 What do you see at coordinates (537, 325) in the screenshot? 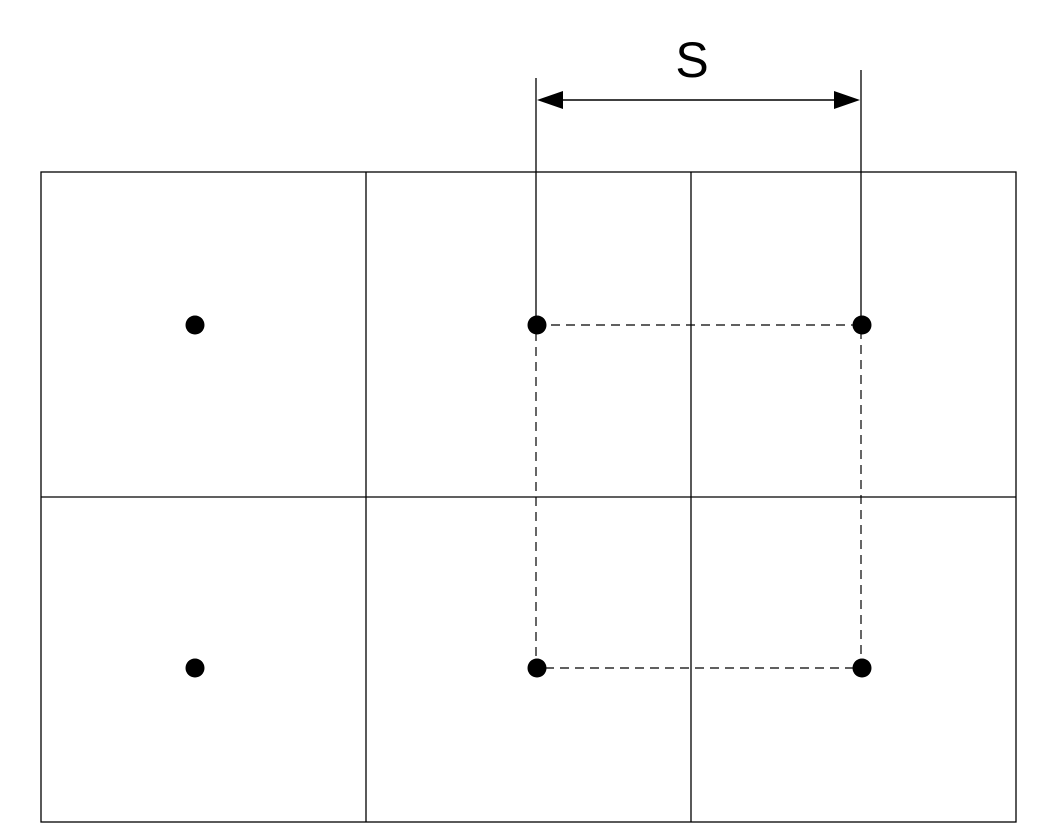
I see `point-middle-top` at bounding box center [537, 325].